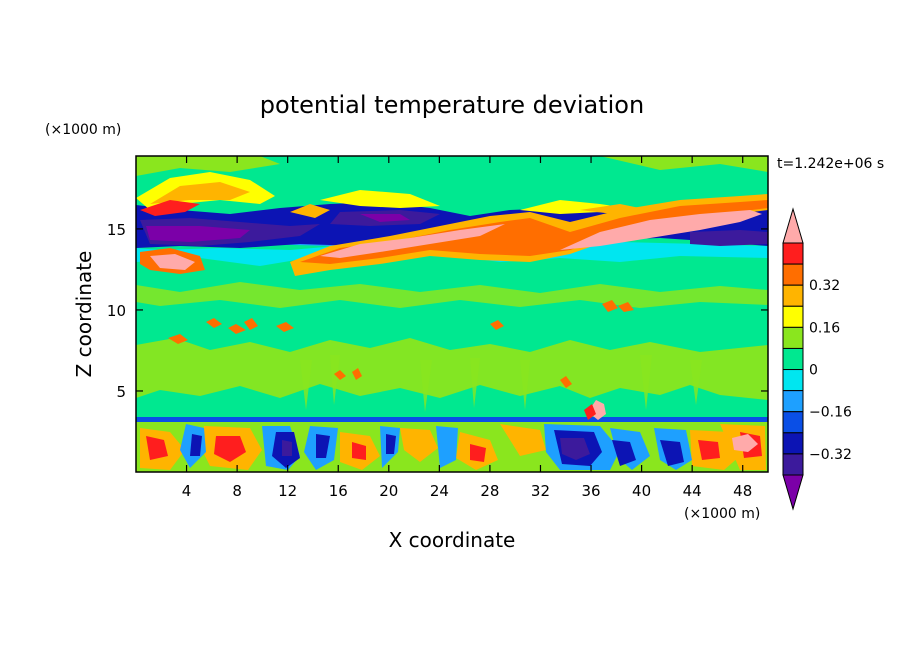 The height and width of the screenshot is (654, 904). What do you see at coordinates (287, 491) in the screenshot?
I see `x-tick-label: 12` at bounding box center [287, 491].